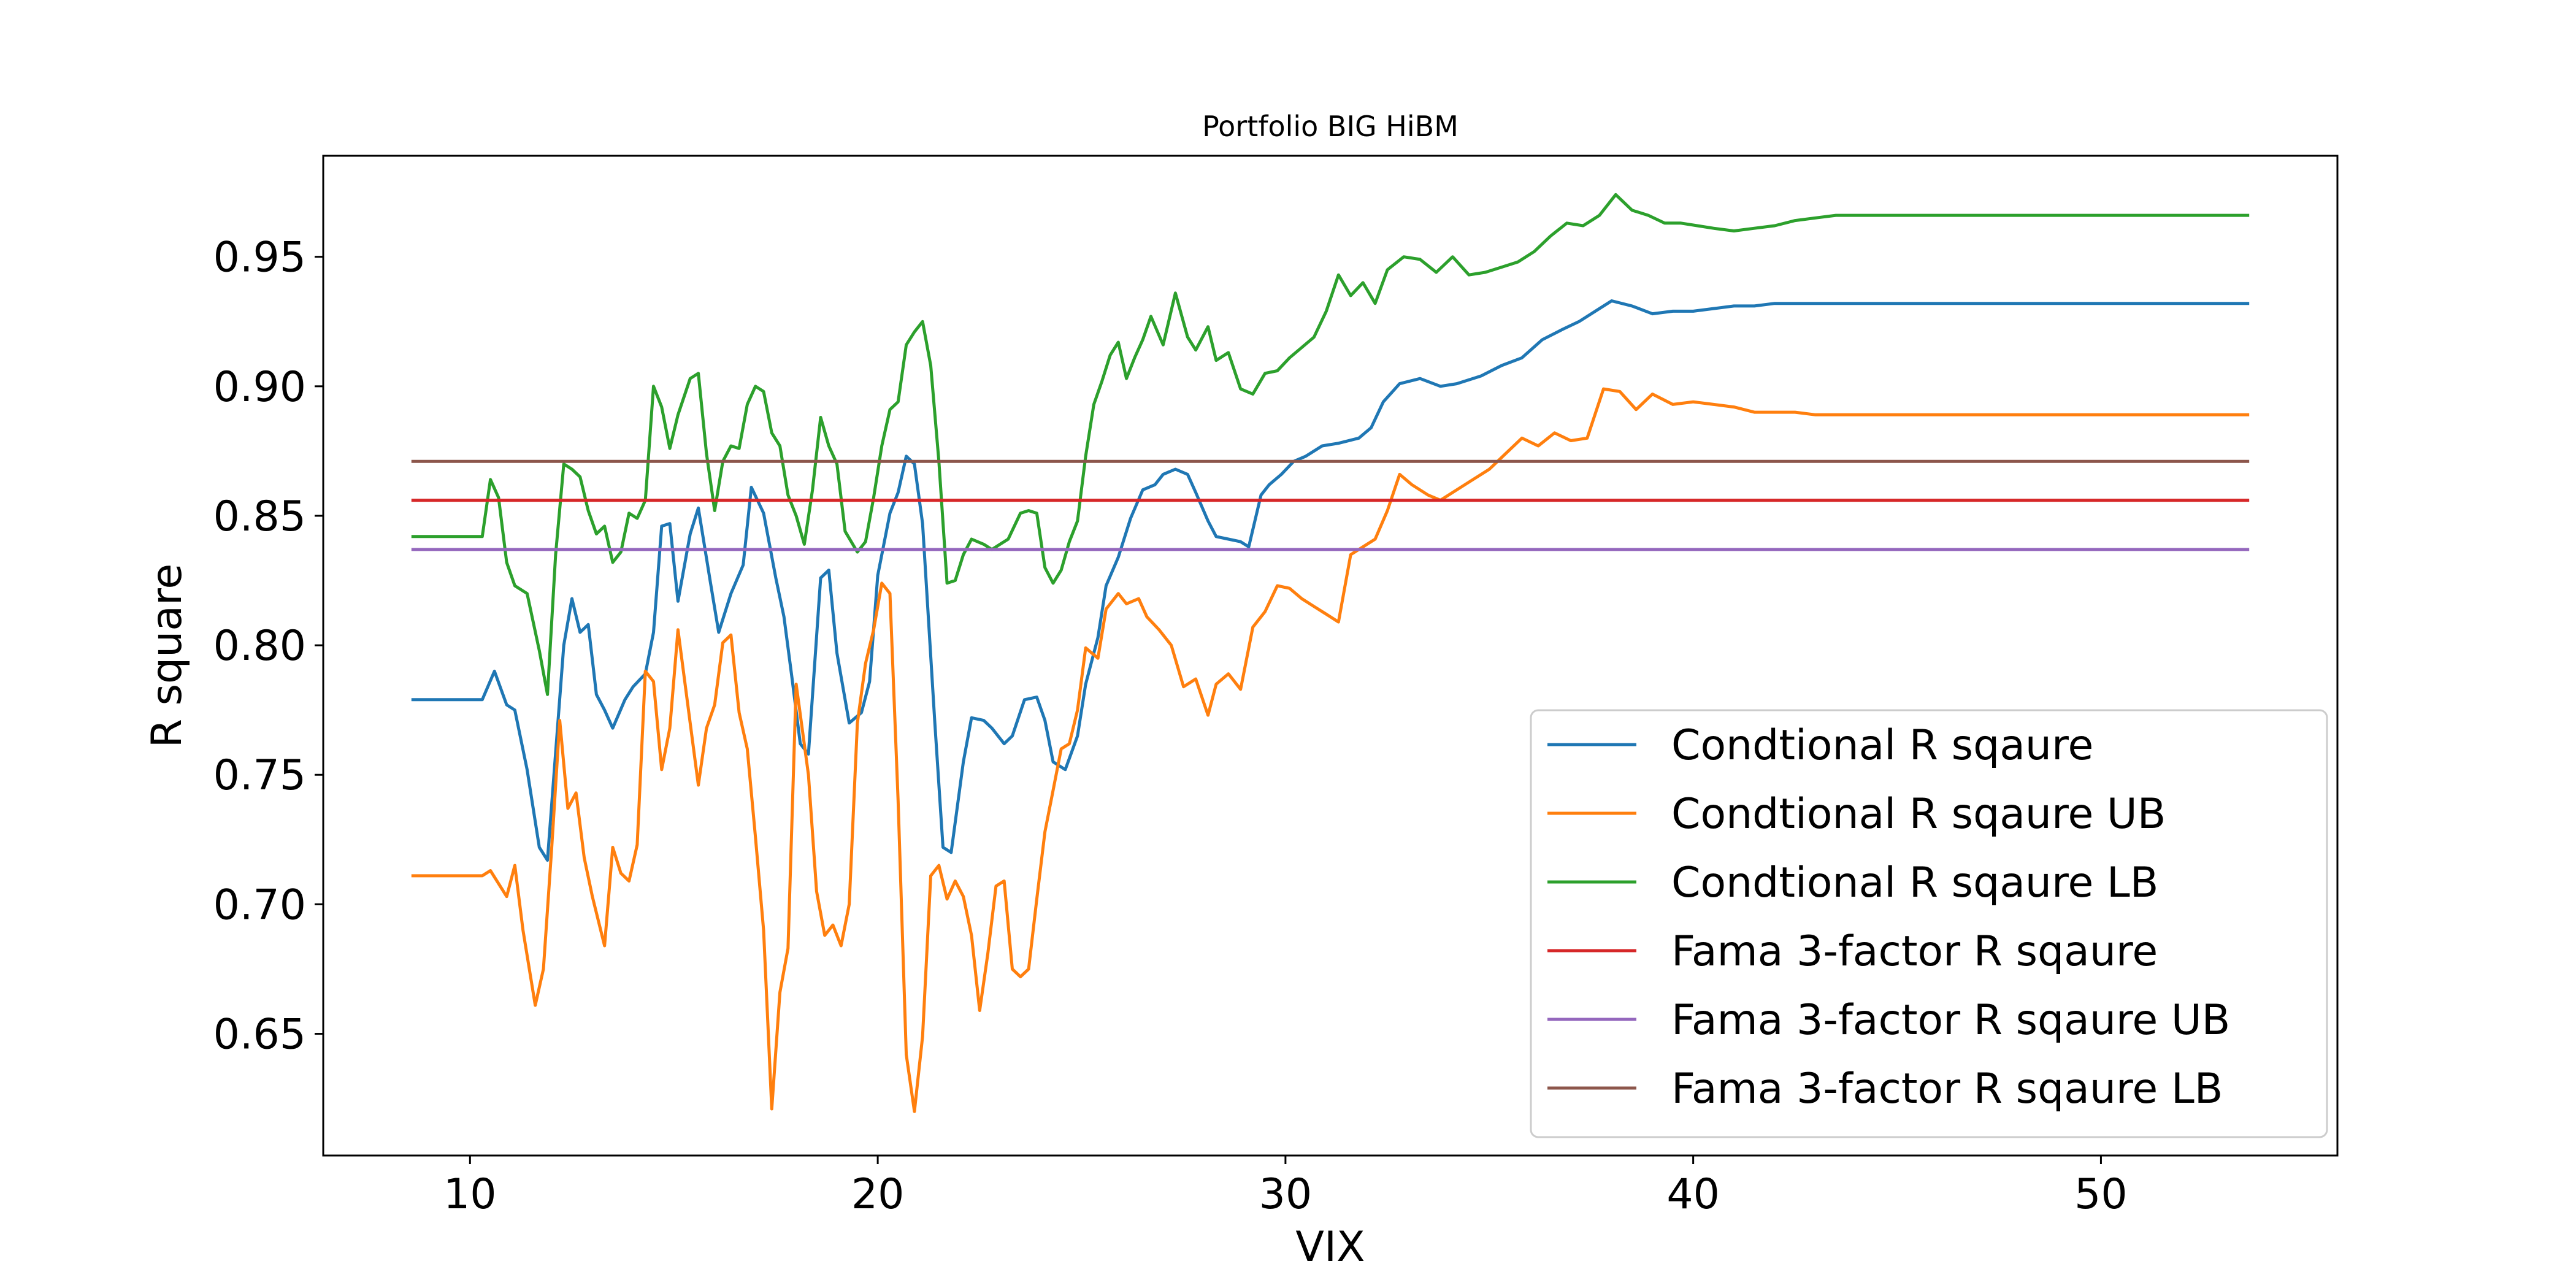  I want to click on legend-label-1: Condtional R sqaure UB, so click(1918, 814).